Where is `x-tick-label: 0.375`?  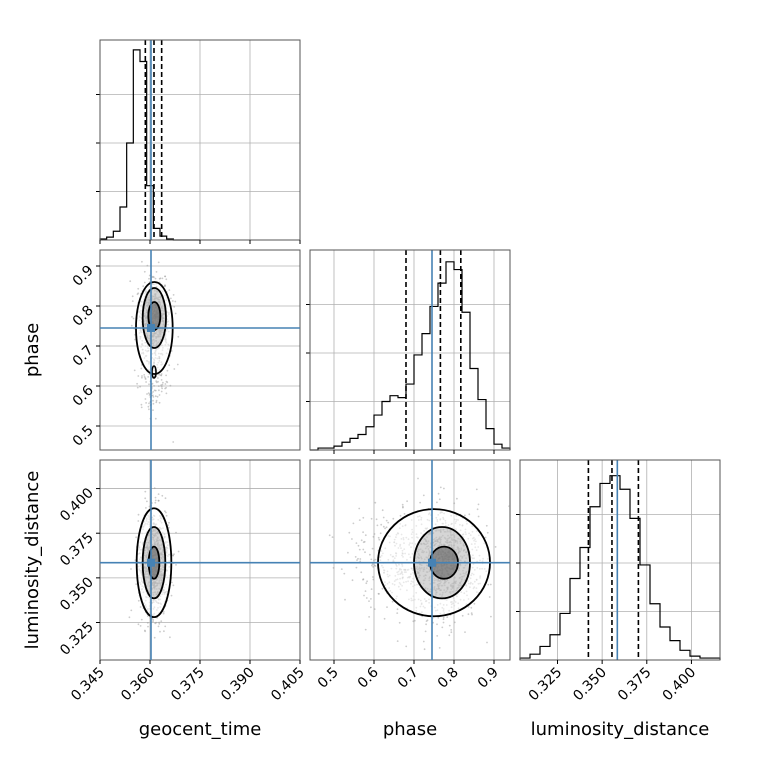
x-tick-label: 0.375 is located at coordinates (635, 685).